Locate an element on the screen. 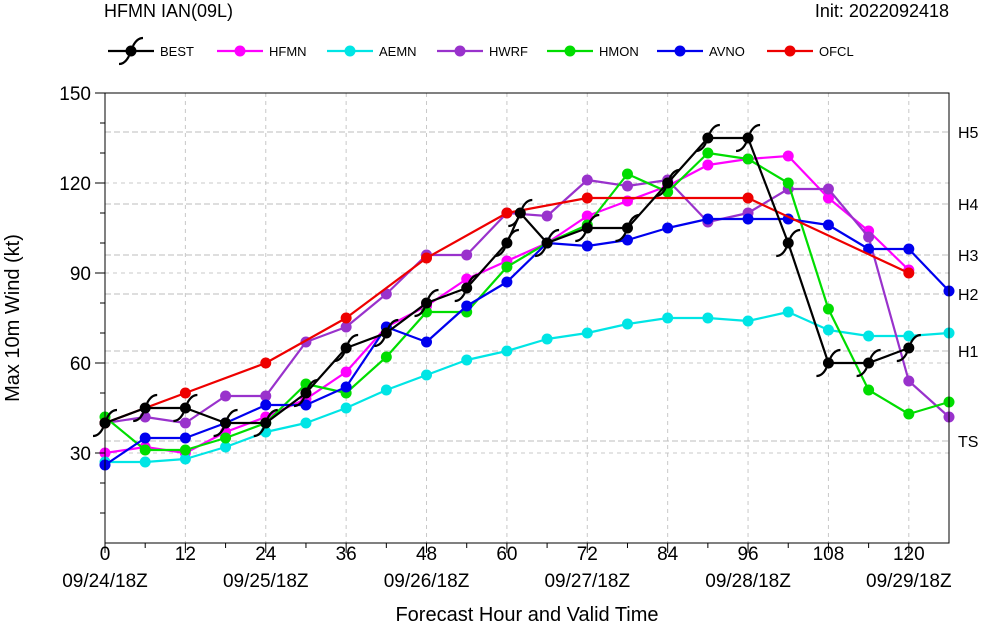  category-label: TS is located at coordinates (968, 442).